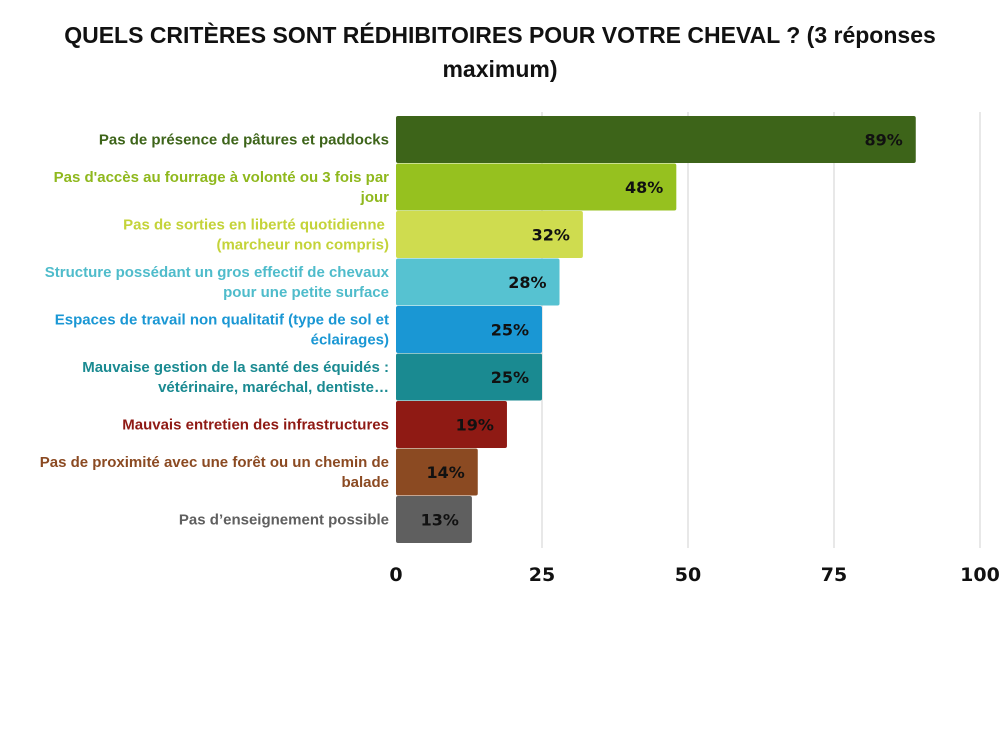 This screenshot has width=1000, height=750. Describe the element at coordinates (302, 245) in the screenshot. I see `category-label-line: (marcheur non compris)` at that location.